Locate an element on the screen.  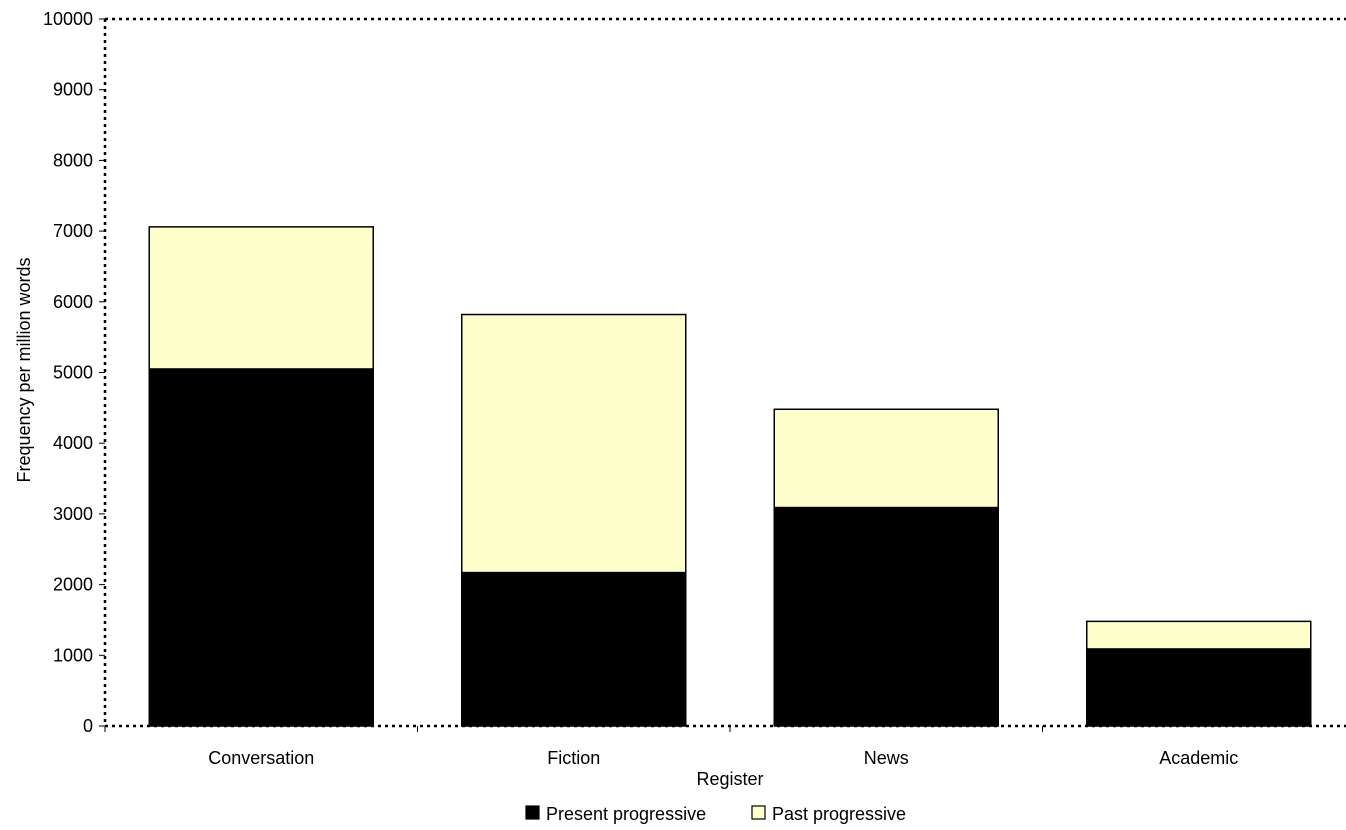
y-tick-label: 1000 is located at coordinates (73, 655).